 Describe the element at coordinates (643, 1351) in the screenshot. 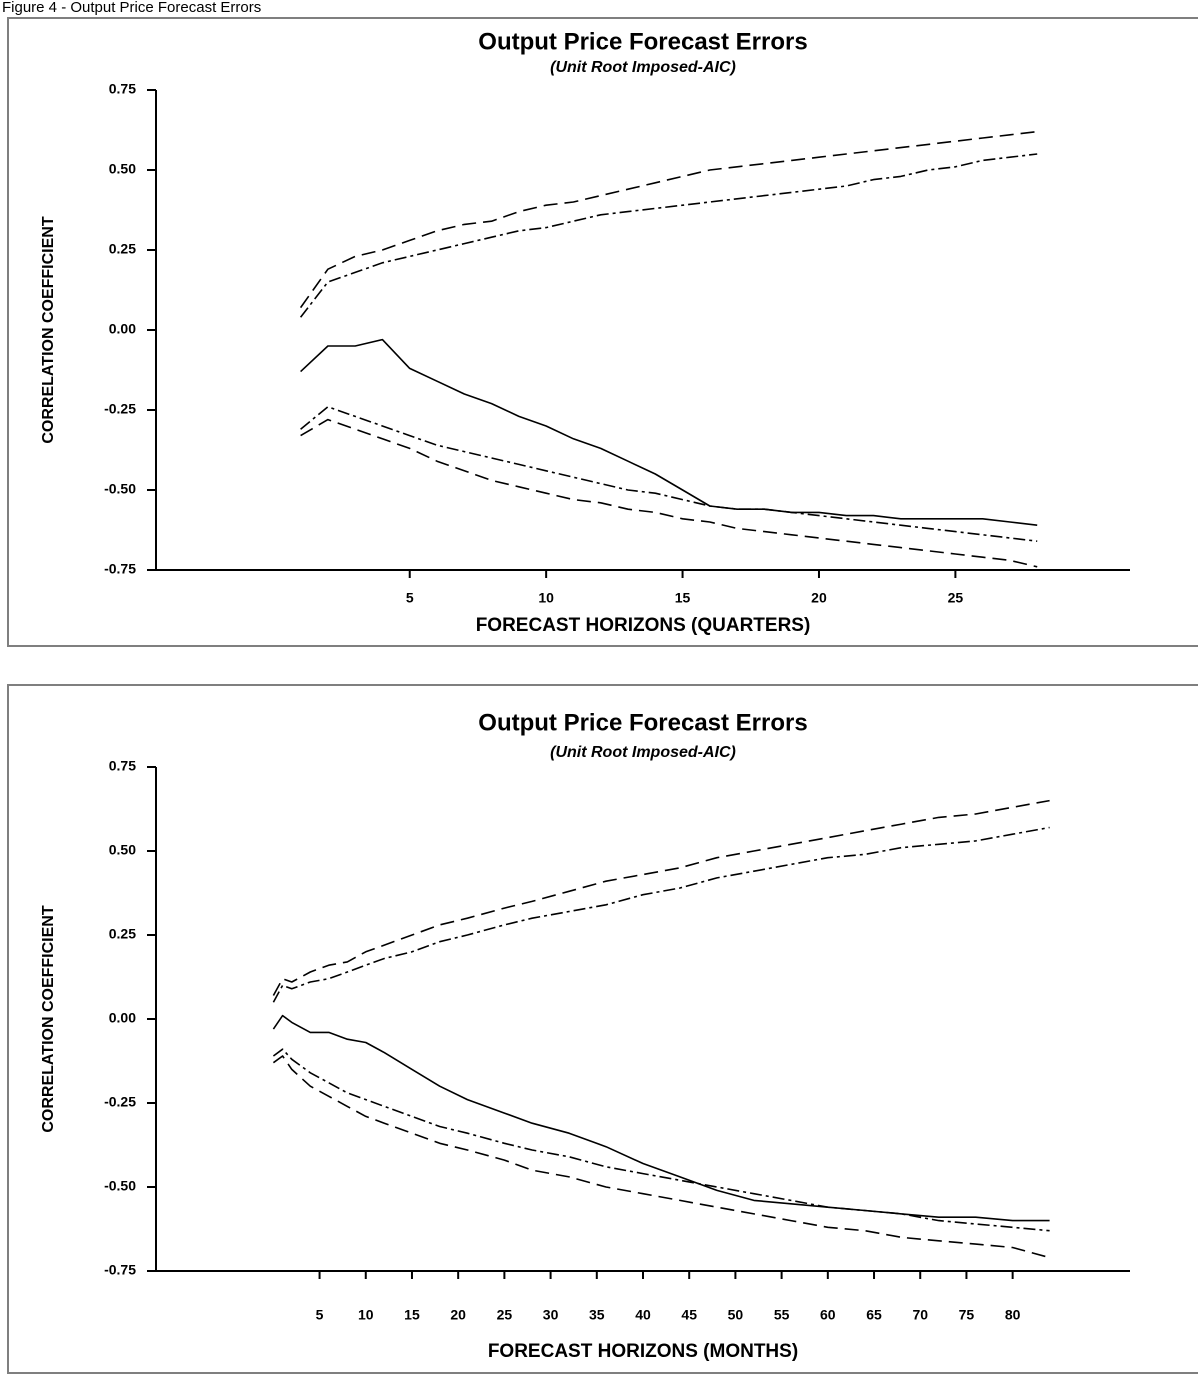

I see `x-axis-label: FORECAST HORIZONS (MONTHS)` at that location.